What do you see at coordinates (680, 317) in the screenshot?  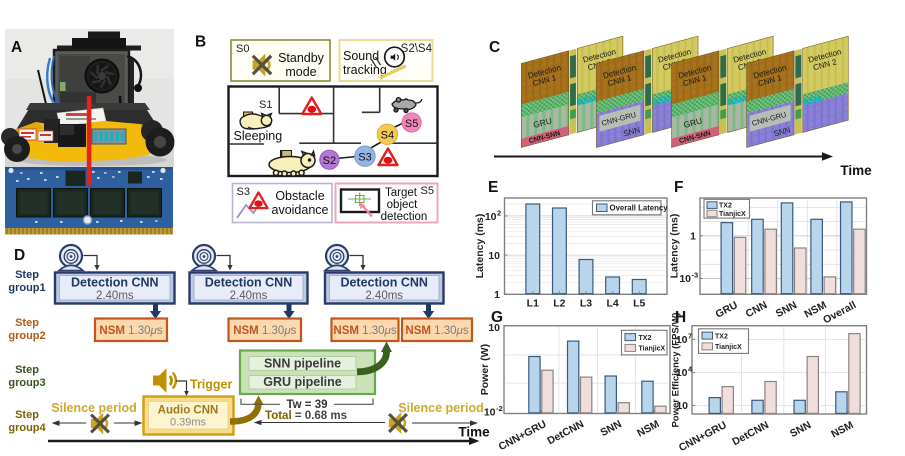 I see `svg-text: H` at bounding box center [680, 317].